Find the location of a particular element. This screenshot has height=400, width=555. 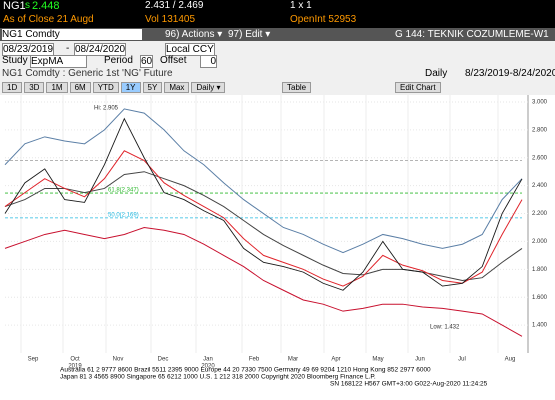

level-label: 50.0(2.169) is located at coordinates (123, 215).